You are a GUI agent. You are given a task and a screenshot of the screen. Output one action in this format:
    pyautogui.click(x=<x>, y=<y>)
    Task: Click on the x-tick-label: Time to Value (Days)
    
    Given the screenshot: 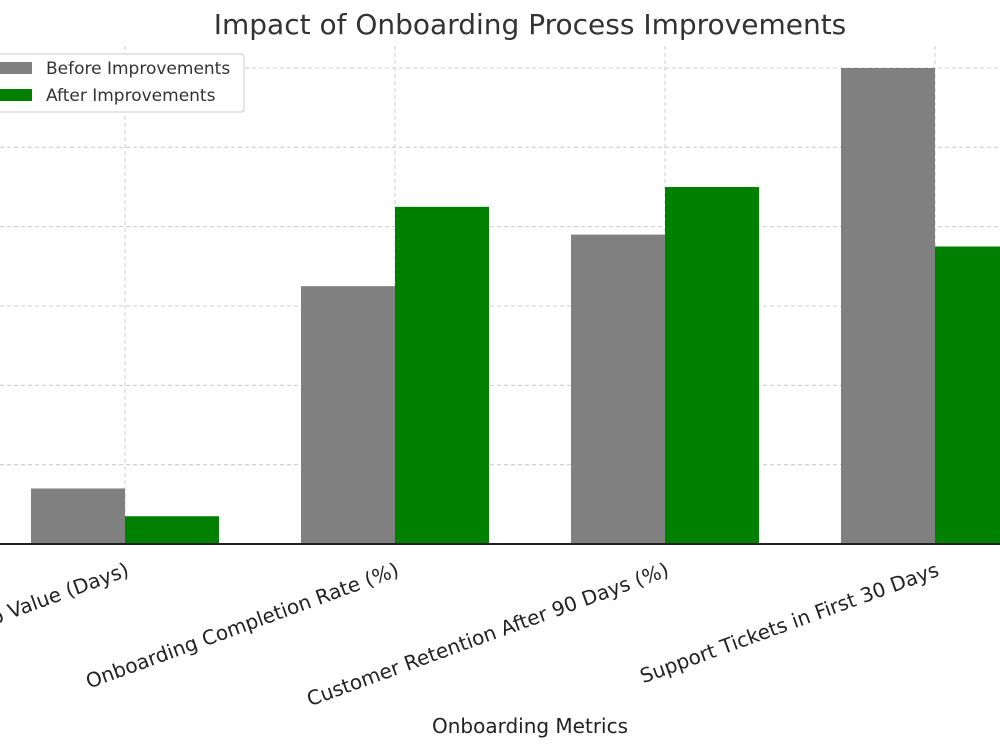 What is the action you would take?
    pyautogui.click(x=66, y=604)
    